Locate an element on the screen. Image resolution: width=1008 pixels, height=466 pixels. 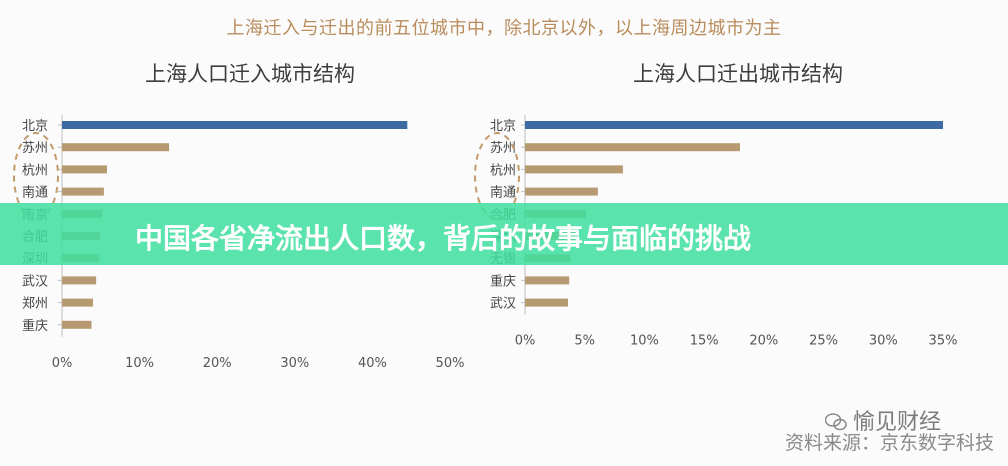
chart-title-inflow: 上海人口迁入城市结构 is located at coordinates (250, 74).